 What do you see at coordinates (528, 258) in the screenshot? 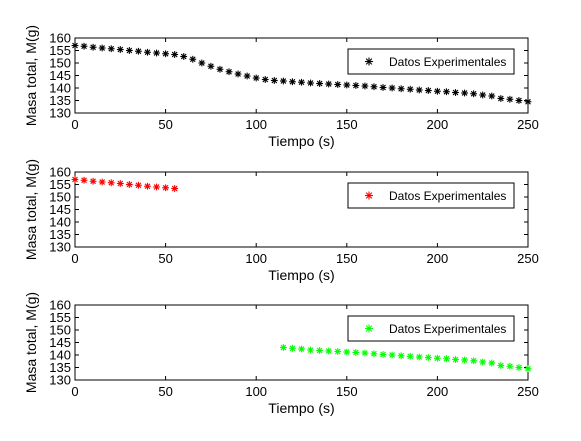
I see `x-tick-label: 250` at bounding box center [528, 258].